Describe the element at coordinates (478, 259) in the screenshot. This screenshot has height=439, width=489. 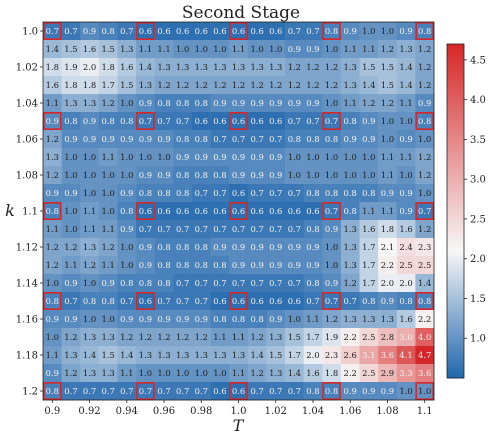
I see `colorbar-tick-label: 2.0` at that location.